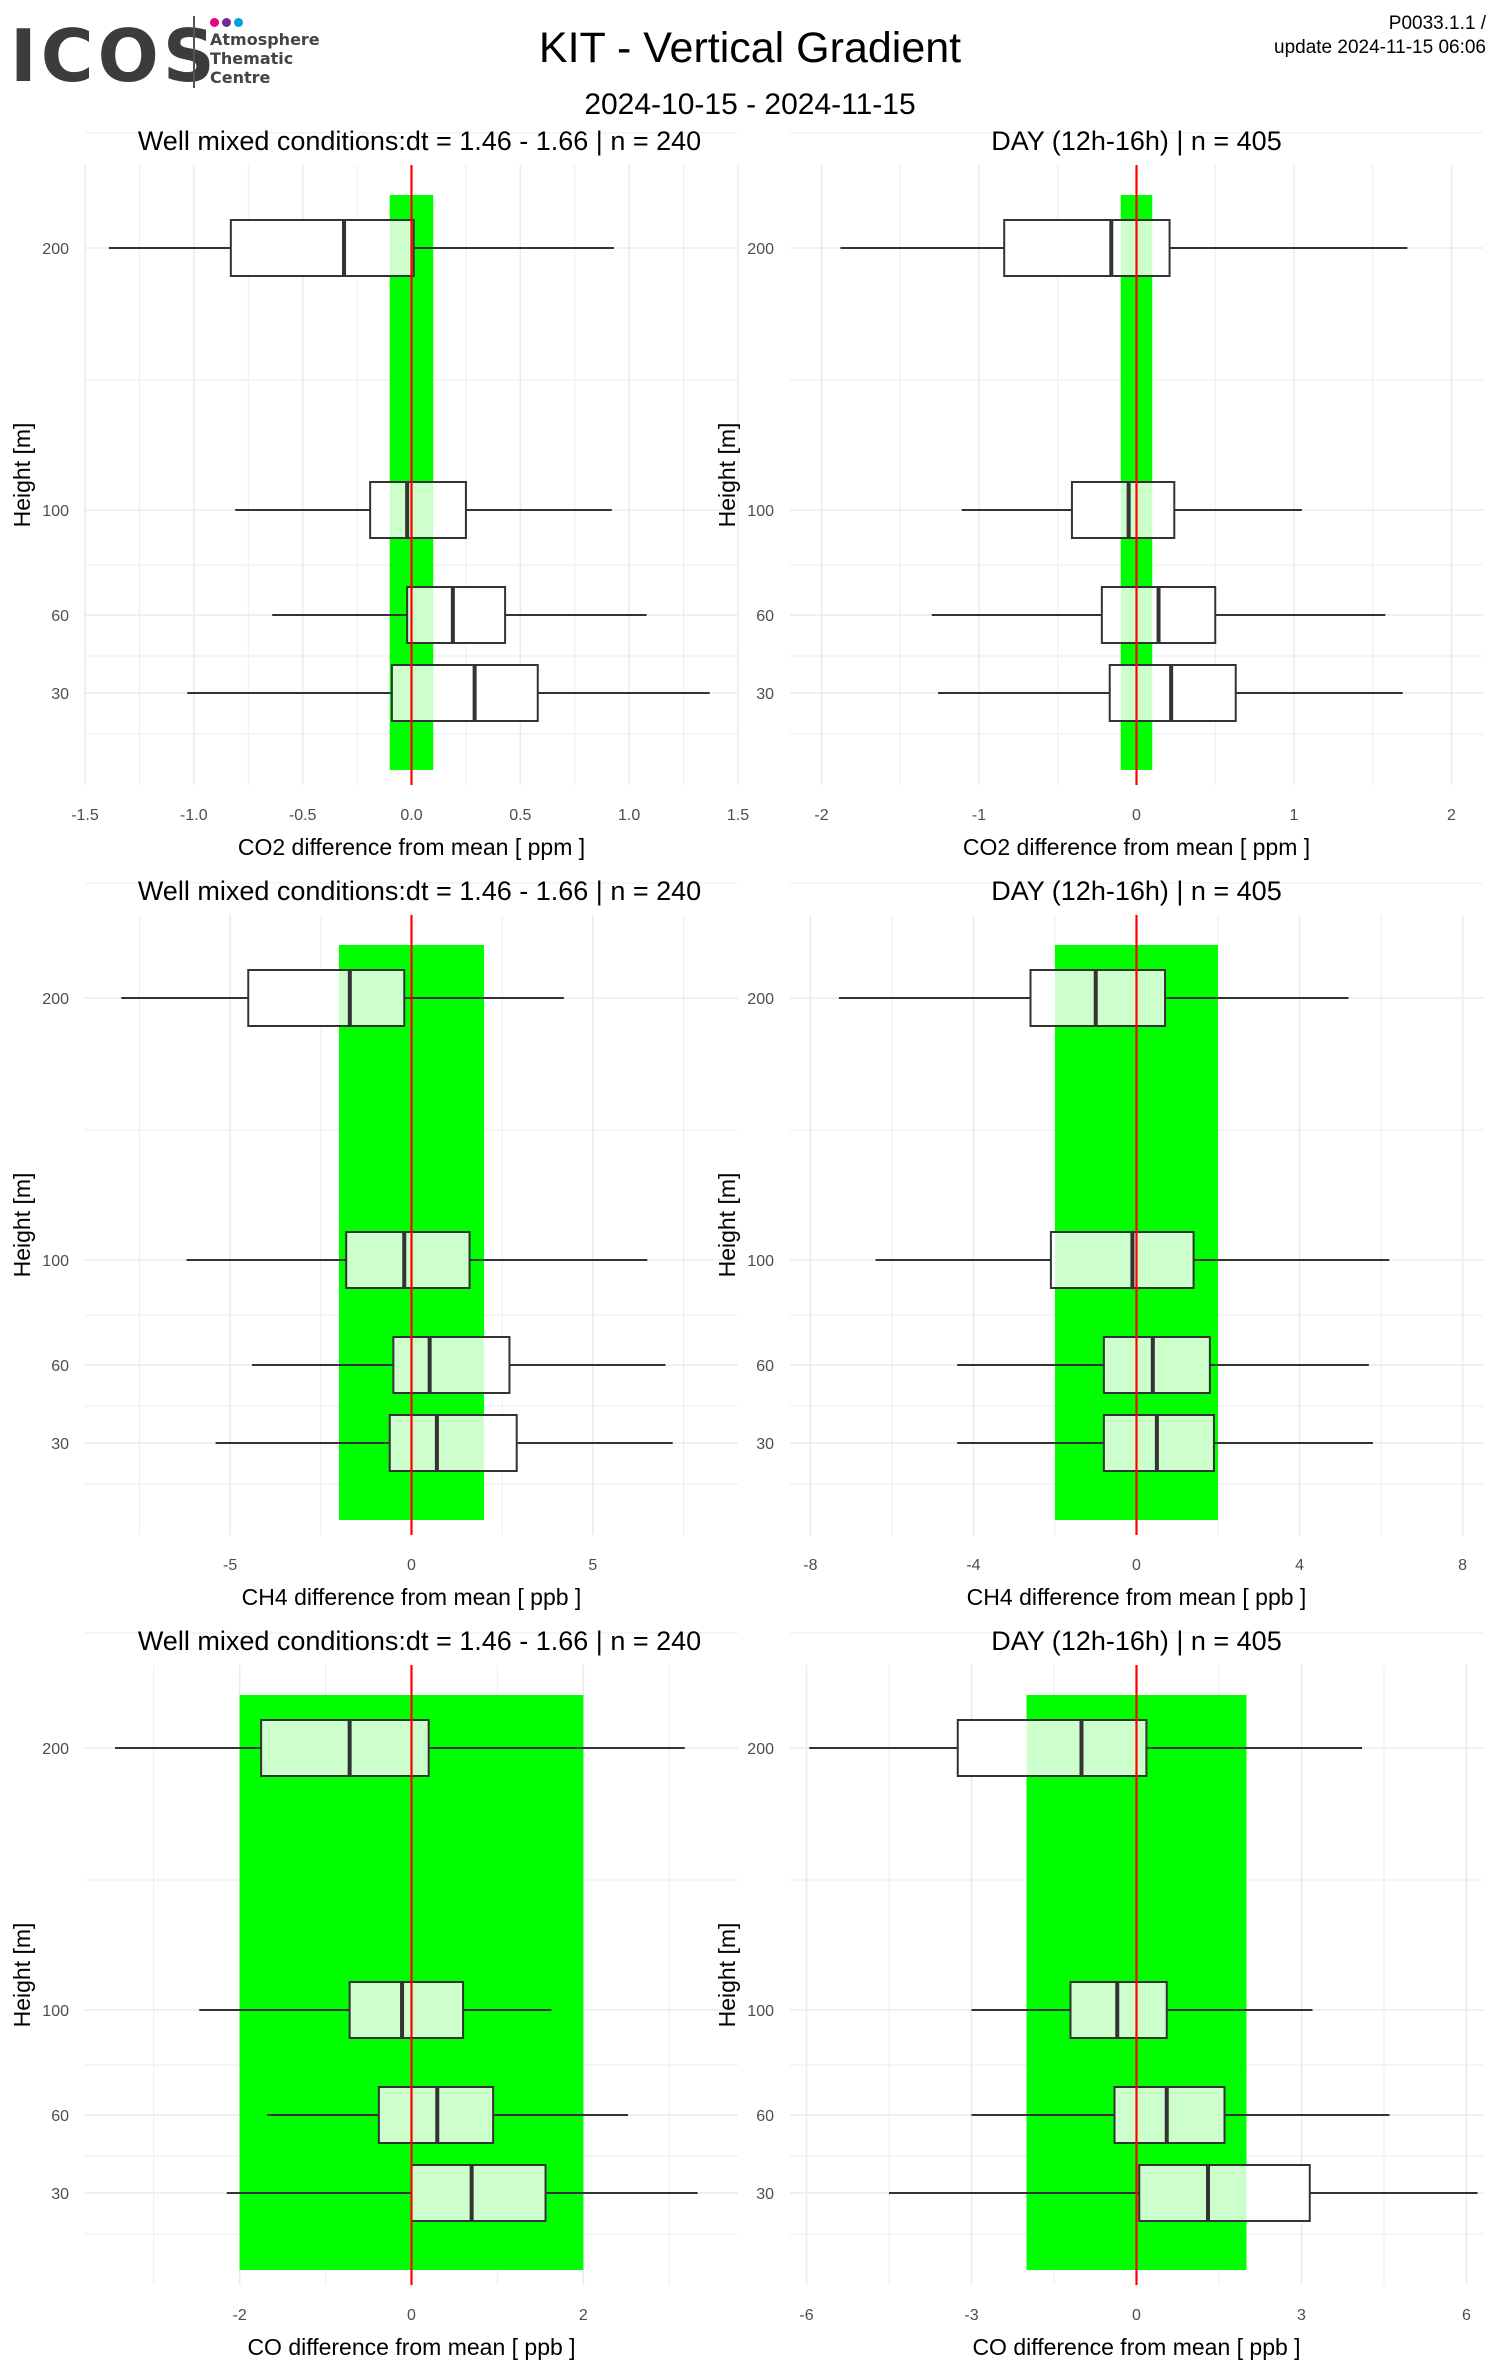 The height and width of the screenshot is (2370, 1500). Describe the element at coordinates (806, 2315) in the screenshot. I see `x-tick-label: -6` at that location.